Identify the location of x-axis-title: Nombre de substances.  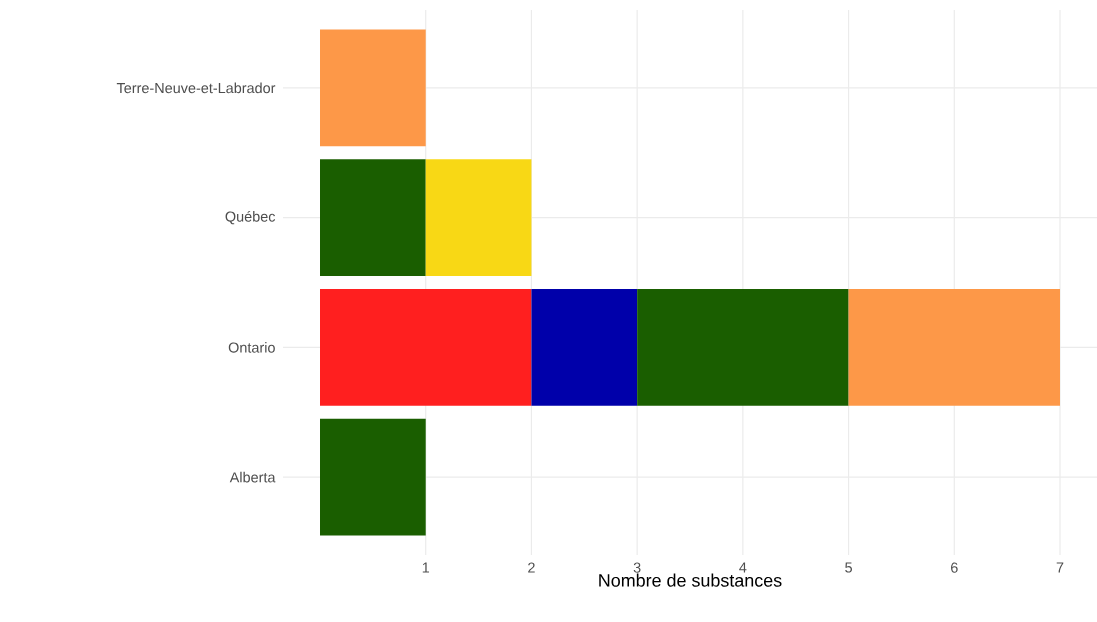
(690, 580).